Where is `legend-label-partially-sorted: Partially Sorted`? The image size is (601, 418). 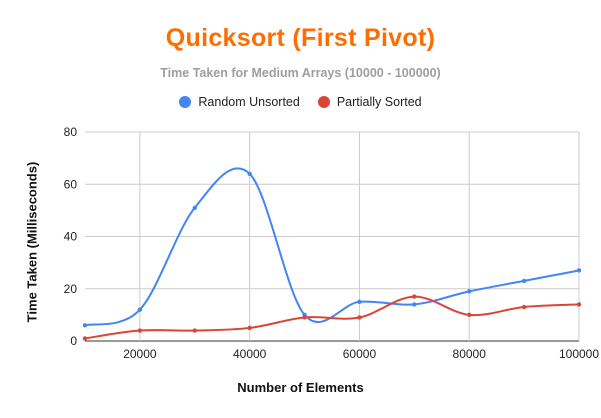
legend-label-partially-sorted: Partially Sorted is located at coordinates (379, 102).